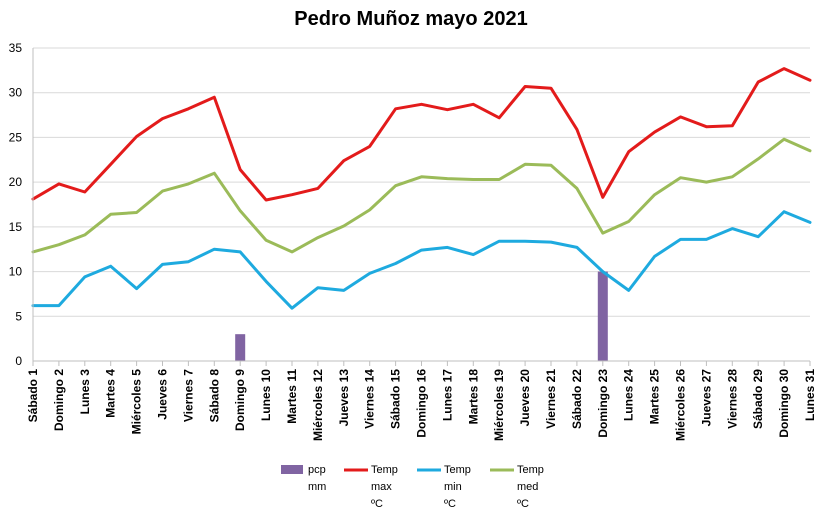 This screenshot has width=823, height=522. What do you see at coordinates (421, 316) in the screenshot?
I see `bar-series` at bounding box center [421, 316].